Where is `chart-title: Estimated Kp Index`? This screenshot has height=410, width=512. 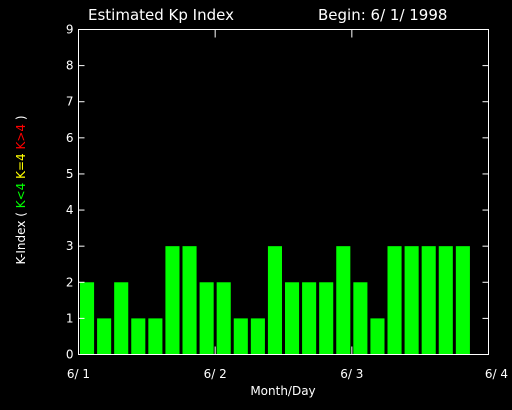 chart-title: Estimated Kp Index is located at coordinates (161, 15).